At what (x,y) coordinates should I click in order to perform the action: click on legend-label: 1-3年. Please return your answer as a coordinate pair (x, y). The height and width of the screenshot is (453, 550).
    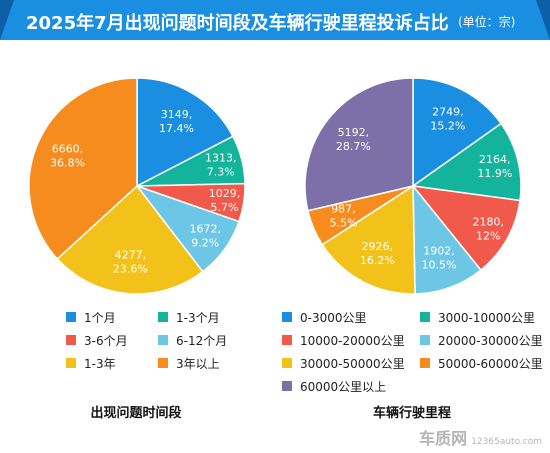
    Looking at the image, I should click on (100, 363).